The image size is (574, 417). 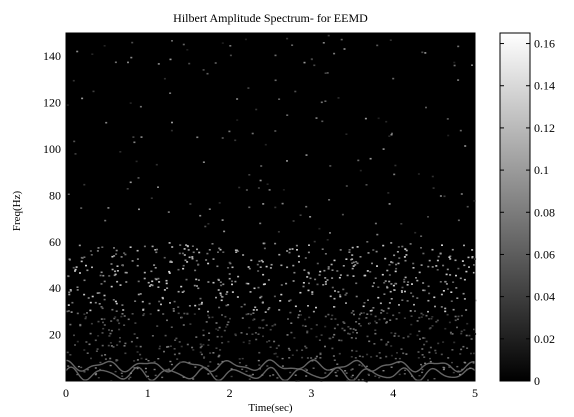 I want to click on colorbar-tick-label: 0, so click(x=537, y=381).